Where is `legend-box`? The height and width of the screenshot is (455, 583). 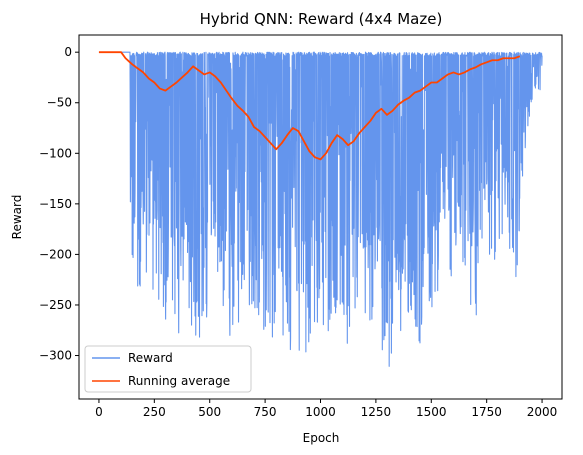
legend-box is located at coordinates (168, 369).